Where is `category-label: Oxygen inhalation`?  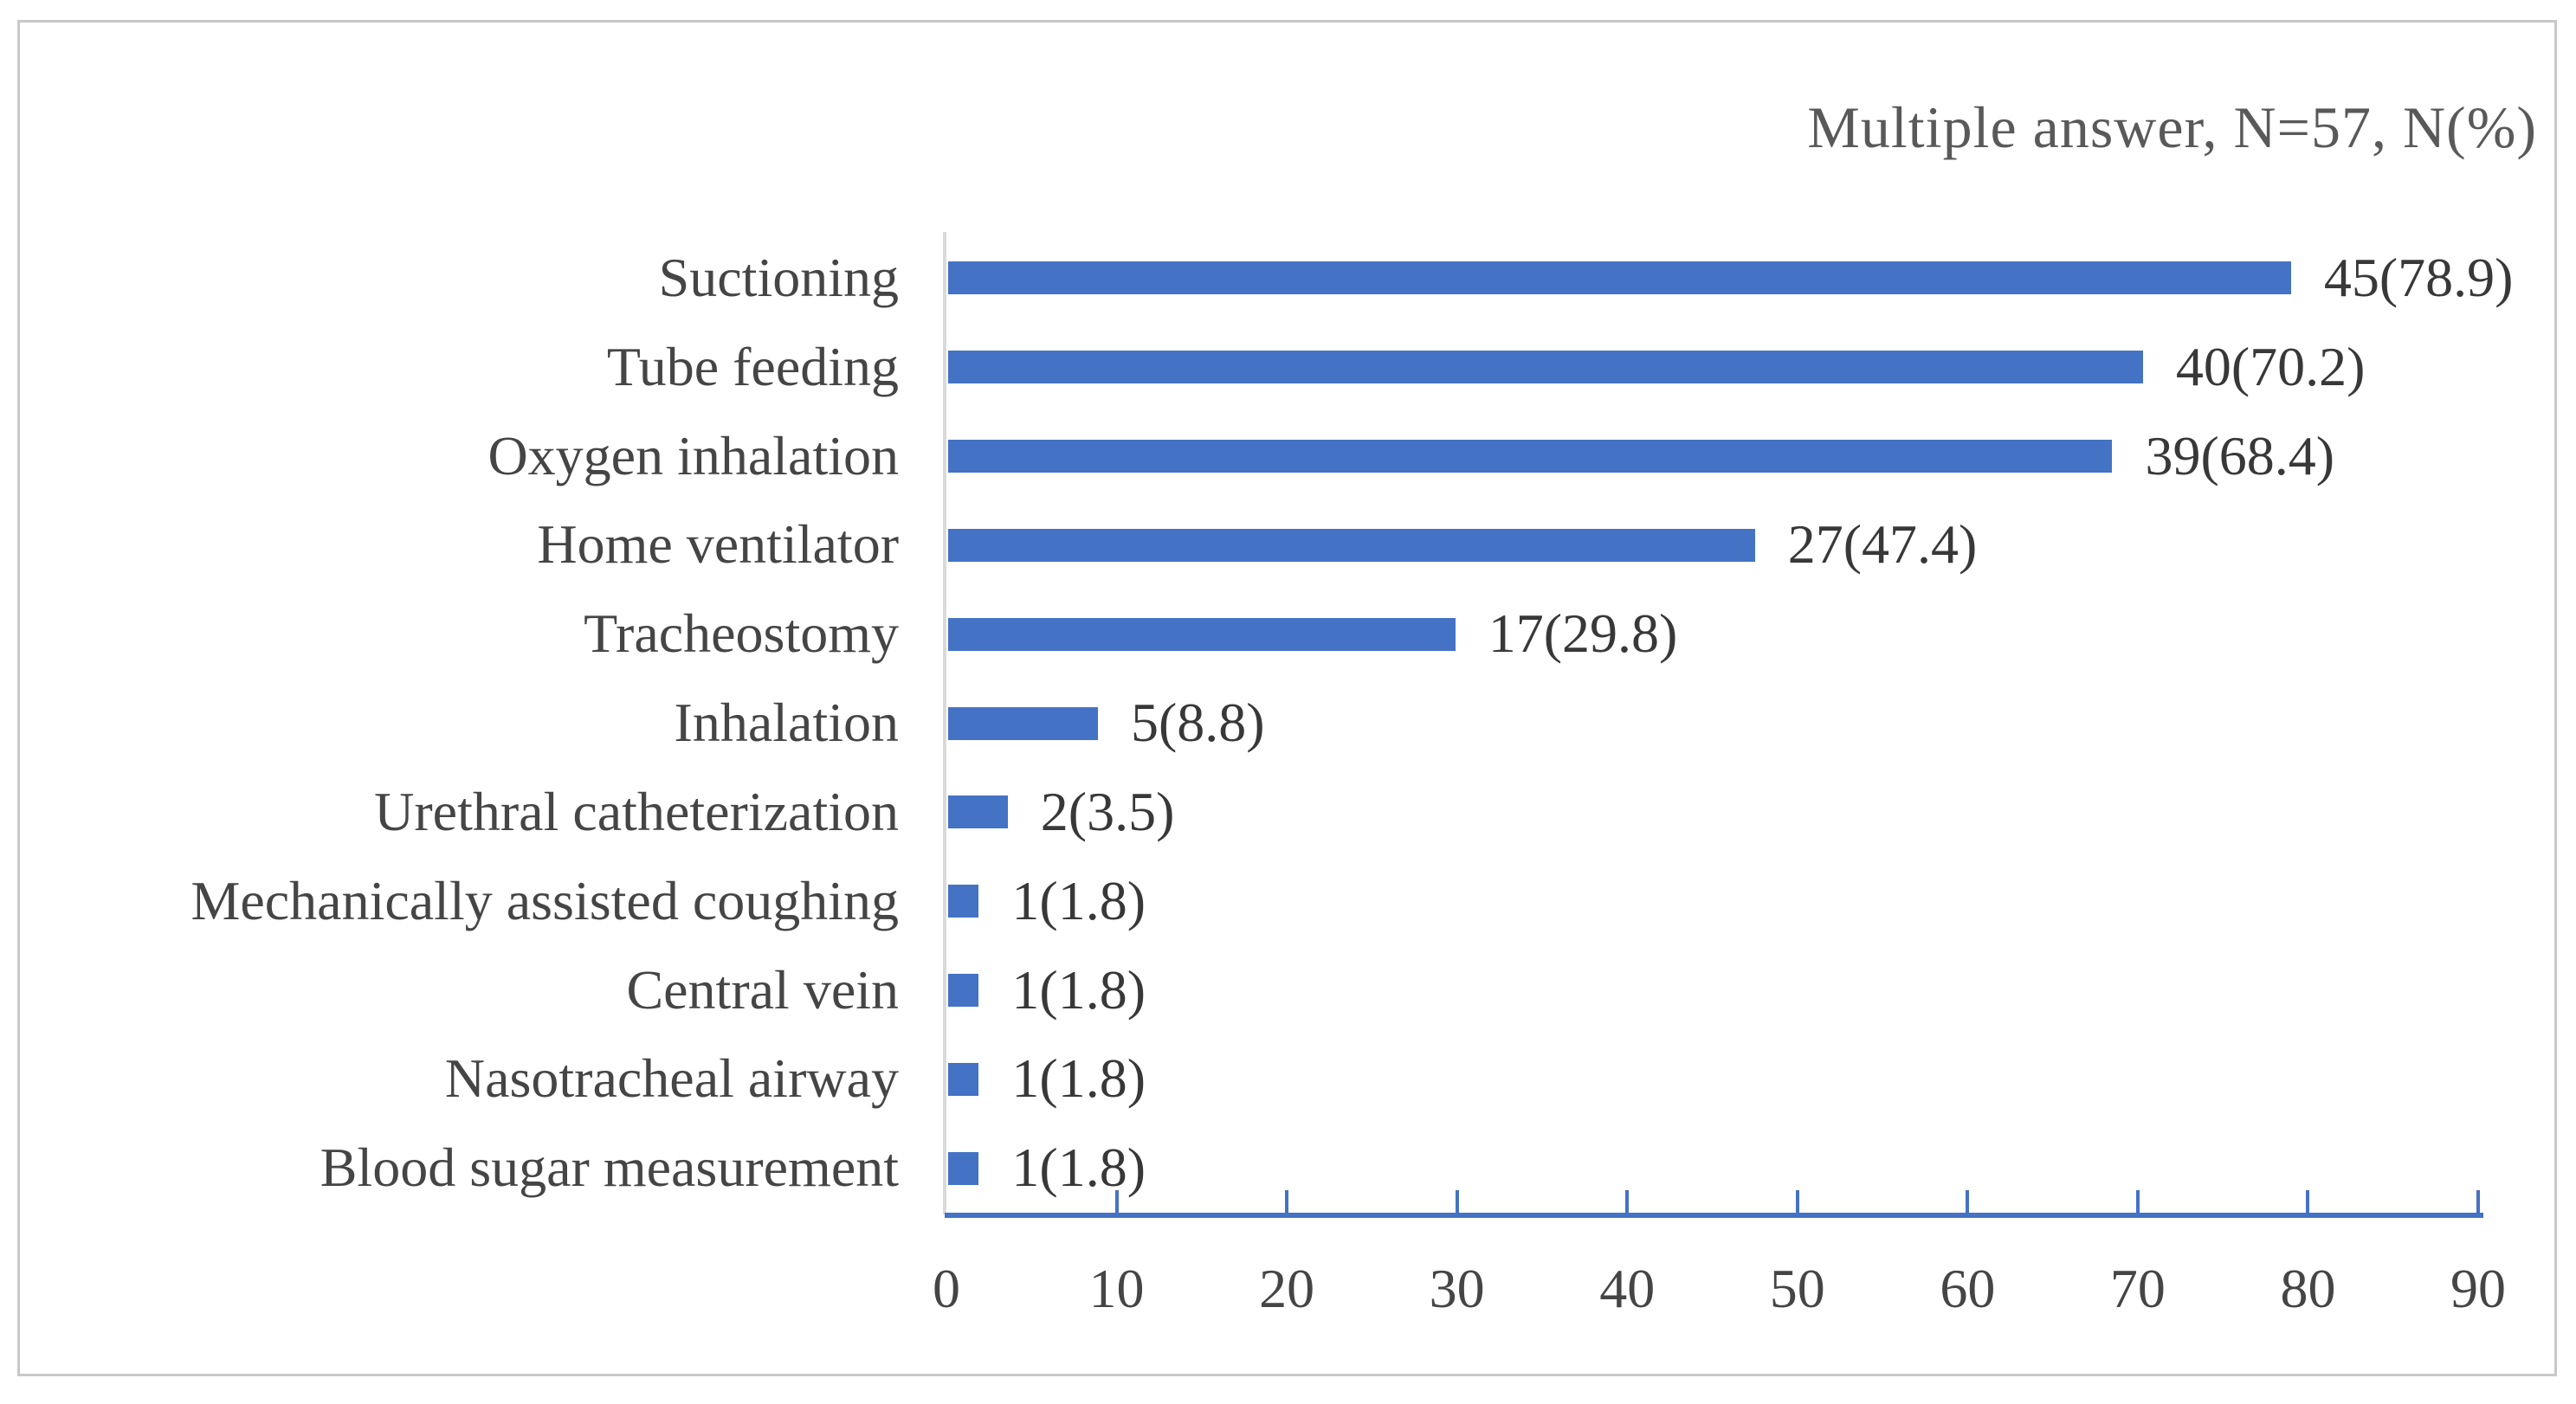 category-label: Oxygen inhalation is located at coordinates (693, 455).